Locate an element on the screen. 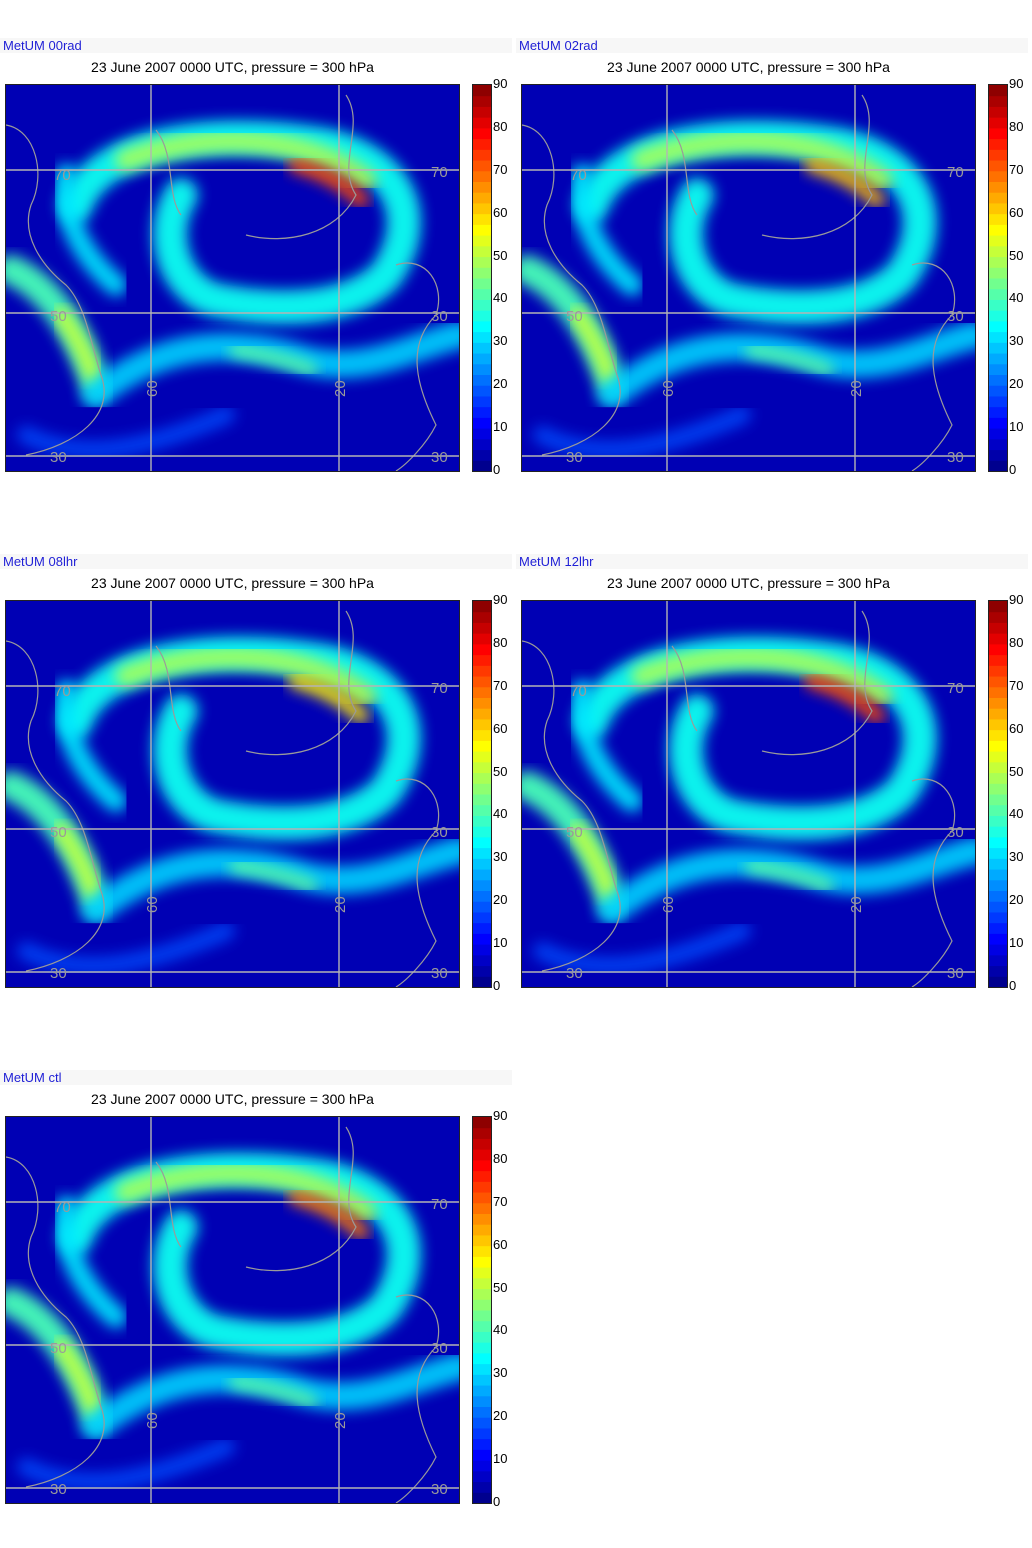  panel-header: MetUM 08lhr is located at coordinates (256, 561).